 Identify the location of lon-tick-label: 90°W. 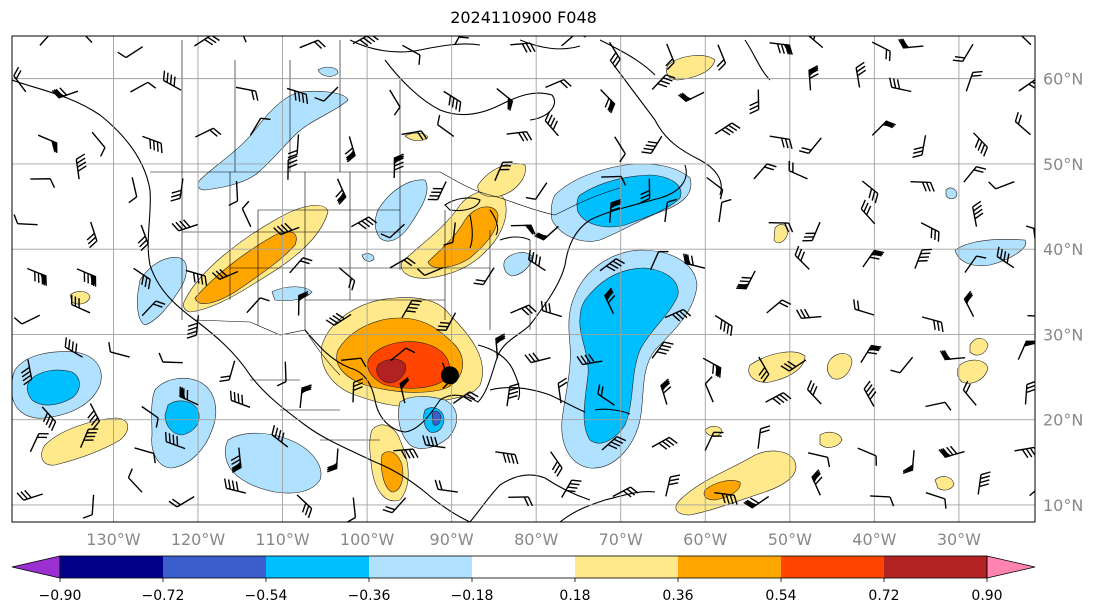
(452, 539).